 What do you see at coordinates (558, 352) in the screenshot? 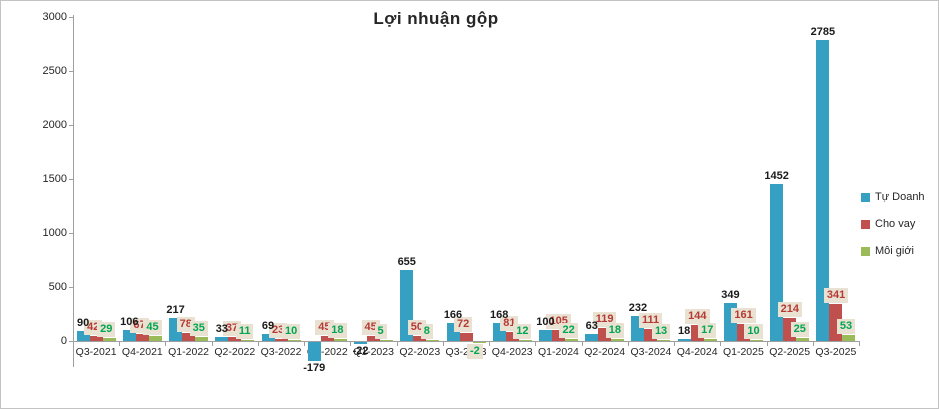
I see `x-tick-label: Q1-2024` at bounding box center [558, 352].